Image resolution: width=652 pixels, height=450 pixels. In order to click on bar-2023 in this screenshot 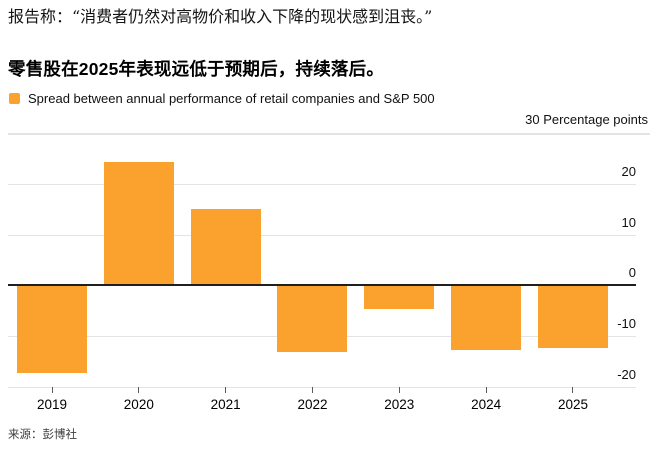, I will do `click(399, 298)`.